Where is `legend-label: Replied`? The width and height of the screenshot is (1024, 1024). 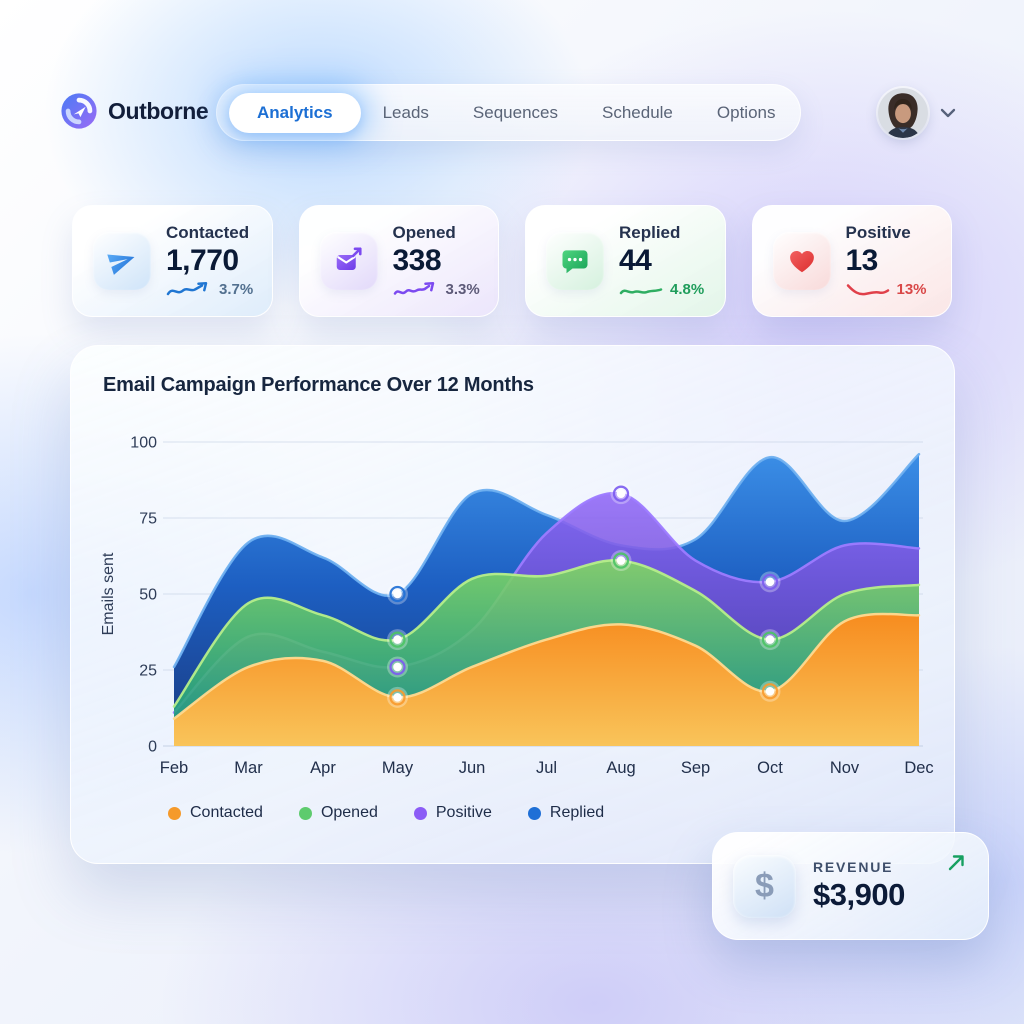 legend-label: Replied is located at coordinates (577, 812).